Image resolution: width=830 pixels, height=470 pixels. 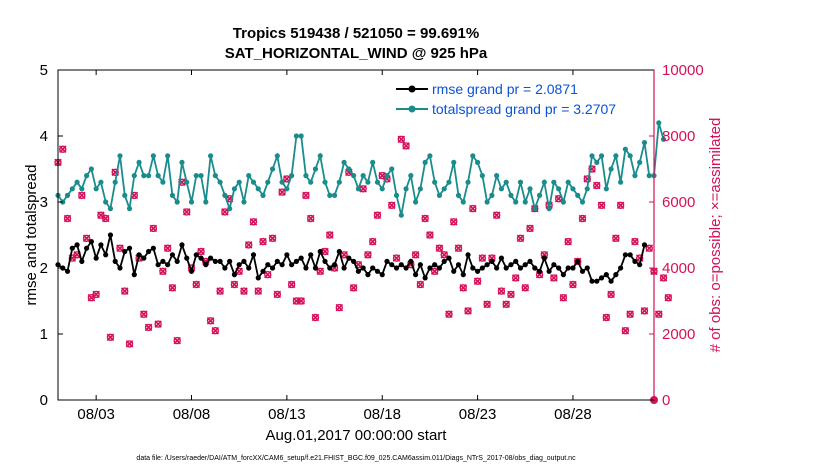 What do you see at coordinates (96, 414) in the screenshot?
I see `x-tick-label: 08/03` at bounding box center [96, 414].